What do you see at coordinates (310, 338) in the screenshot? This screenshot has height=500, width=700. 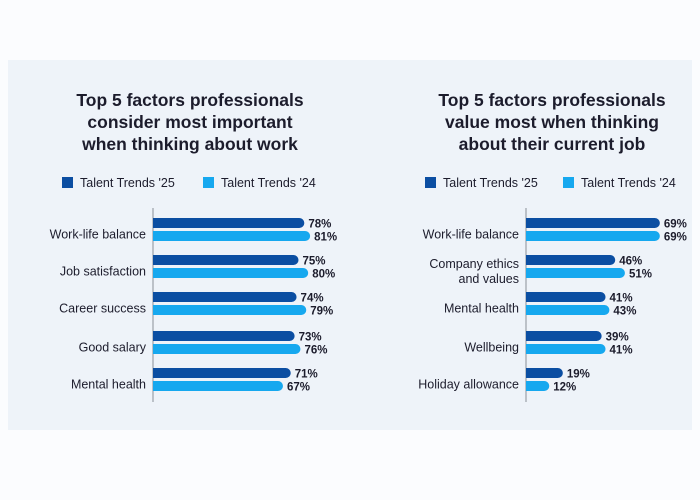 I see `data-label: 73%` at bounding box center [310, 338].